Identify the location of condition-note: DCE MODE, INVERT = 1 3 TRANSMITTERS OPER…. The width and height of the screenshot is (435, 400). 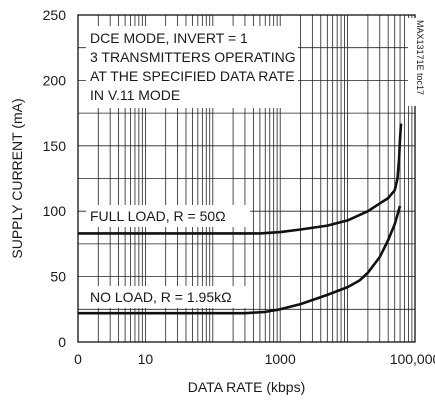
(193, 66).